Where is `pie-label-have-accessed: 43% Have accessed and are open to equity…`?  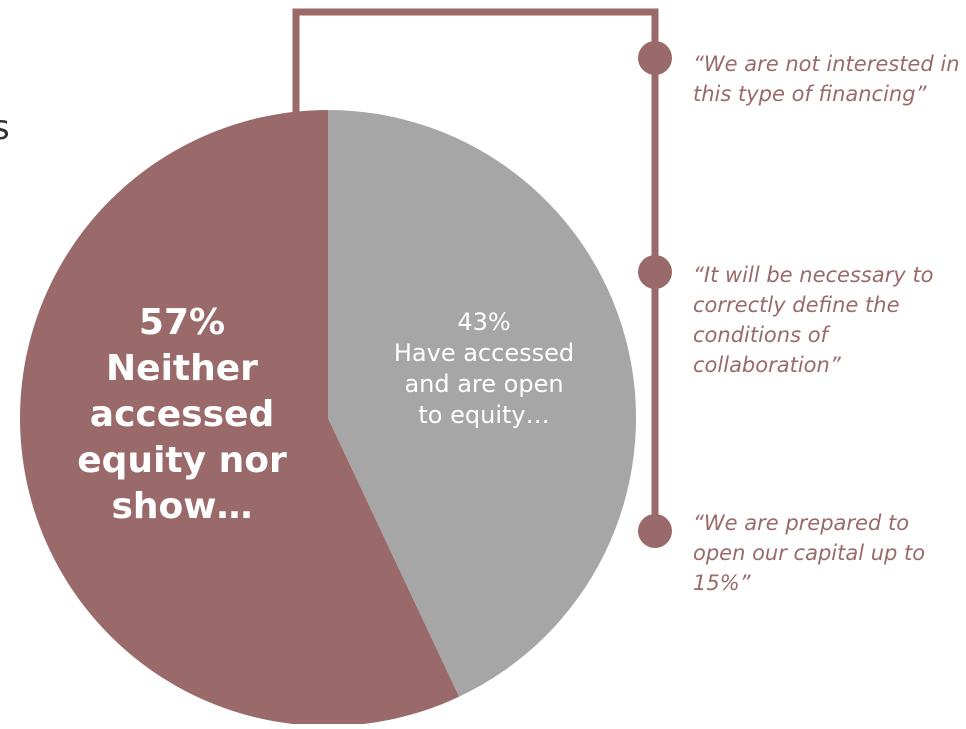
pie-label-have-accessed: 43% Have accessed and are open to equity… is located at coordinates (484, 368).